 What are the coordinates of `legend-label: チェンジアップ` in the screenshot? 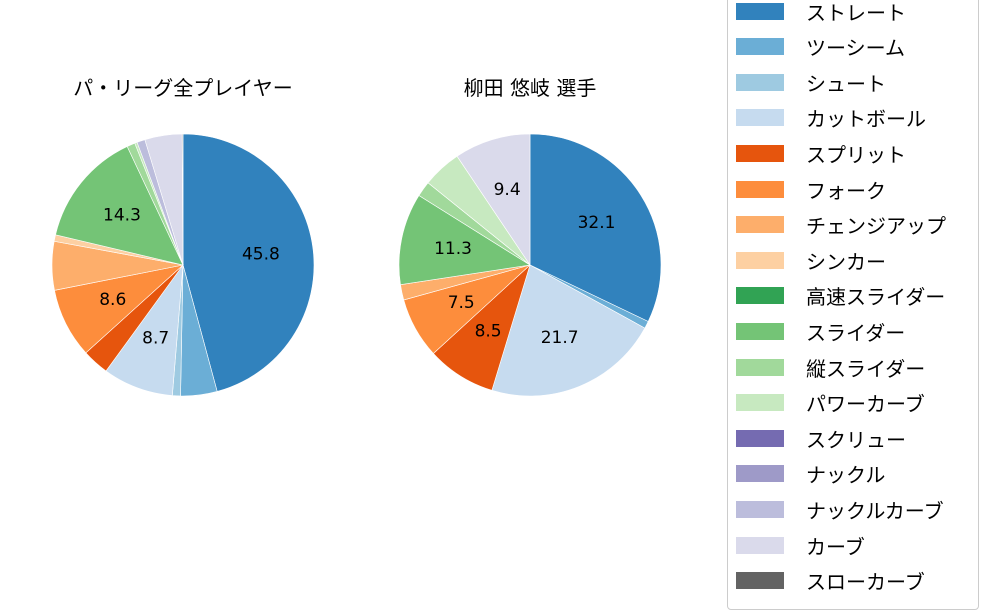 It's located at (876, 226).